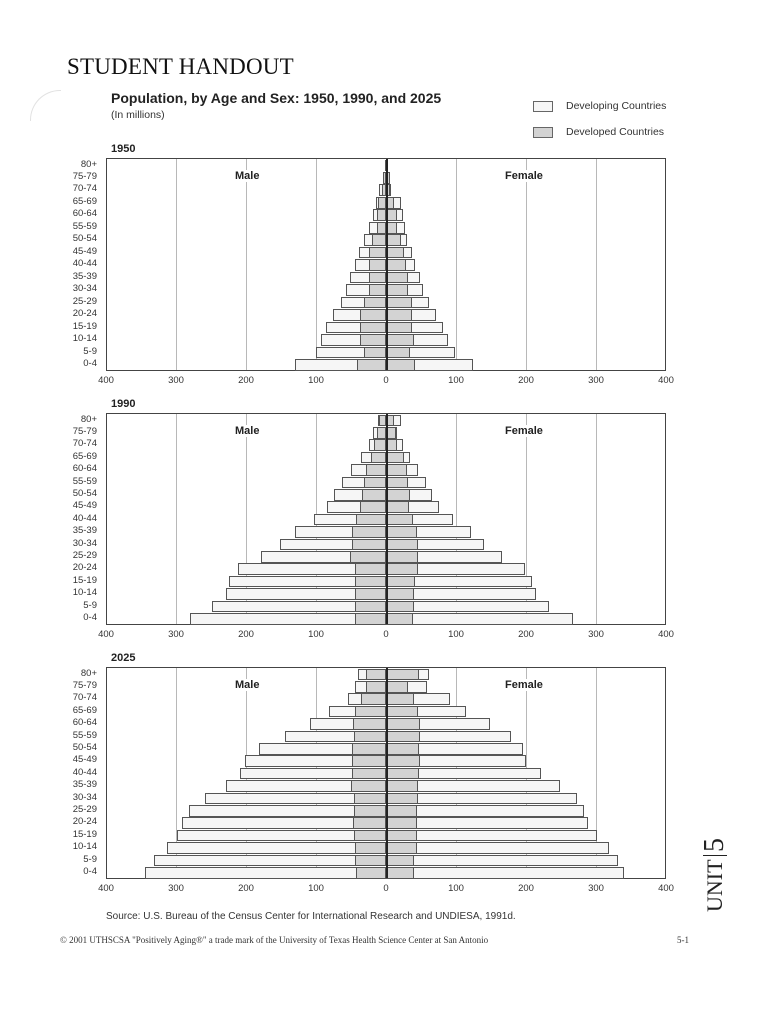 The height and width of the screenshot is (1024, 768). Describe the element at coordinates (683, 940) in the screenshot. I see `page-number: 5-1` at that location.